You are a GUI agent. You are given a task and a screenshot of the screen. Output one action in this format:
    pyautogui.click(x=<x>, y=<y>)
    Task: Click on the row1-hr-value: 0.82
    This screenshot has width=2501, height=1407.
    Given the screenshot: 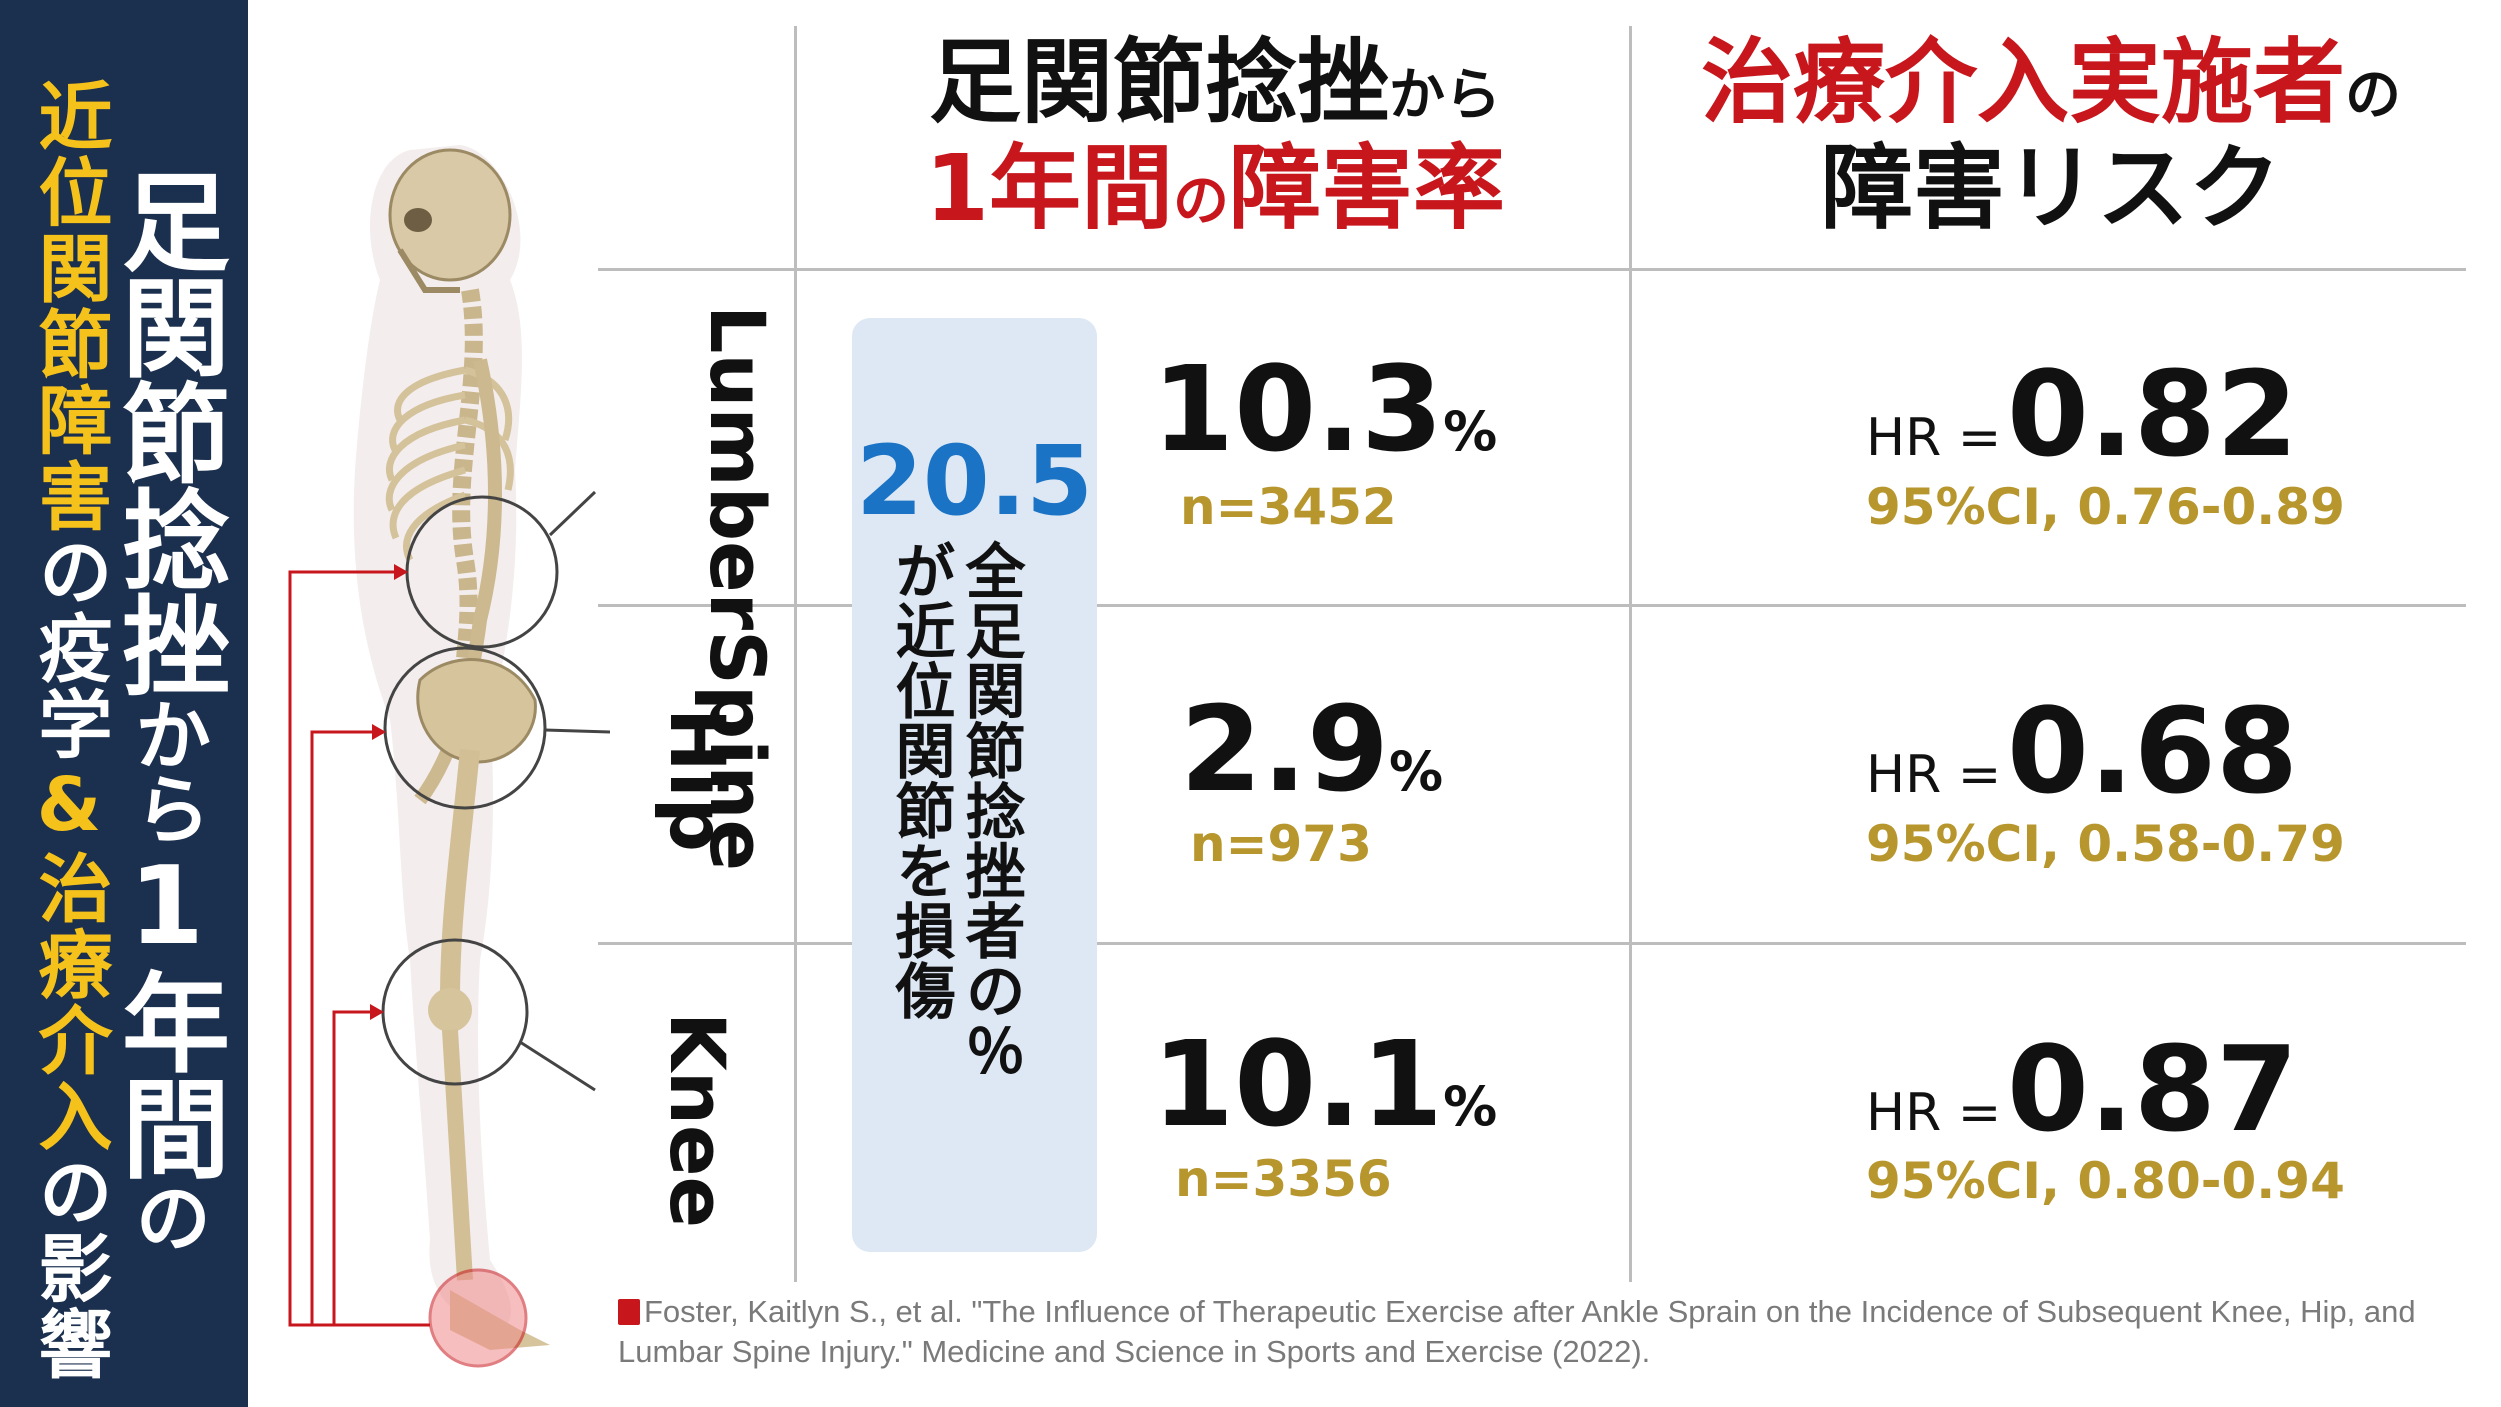 What is the action you would take?
    pyautogui.click(x=2152, y=414)
    